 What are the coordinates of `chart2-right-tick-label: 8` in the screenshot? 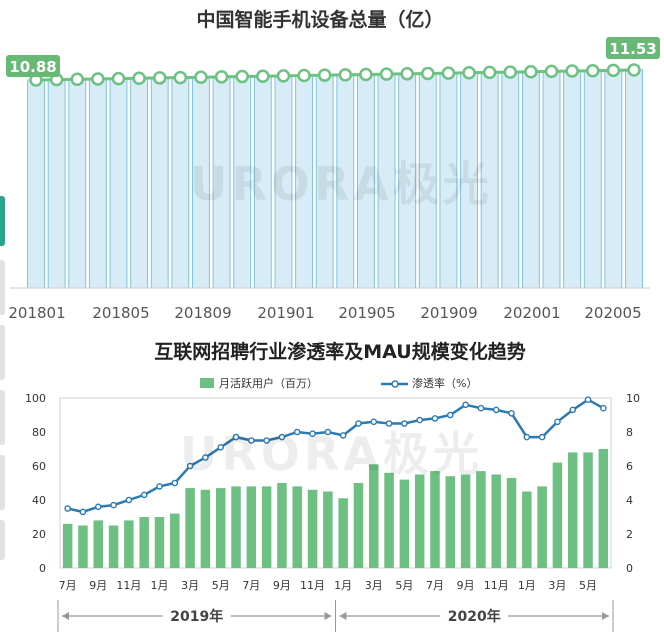 It's located at (629, 432).